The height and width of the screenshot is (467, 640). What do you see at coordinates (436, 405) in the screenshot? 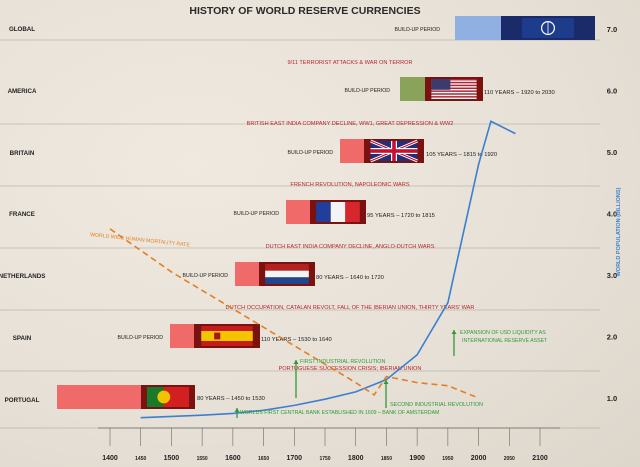
I see `annotation-second-industrial: SECOND INDUSTRIAL REVOLUTION` at bounding box center [436, 405].